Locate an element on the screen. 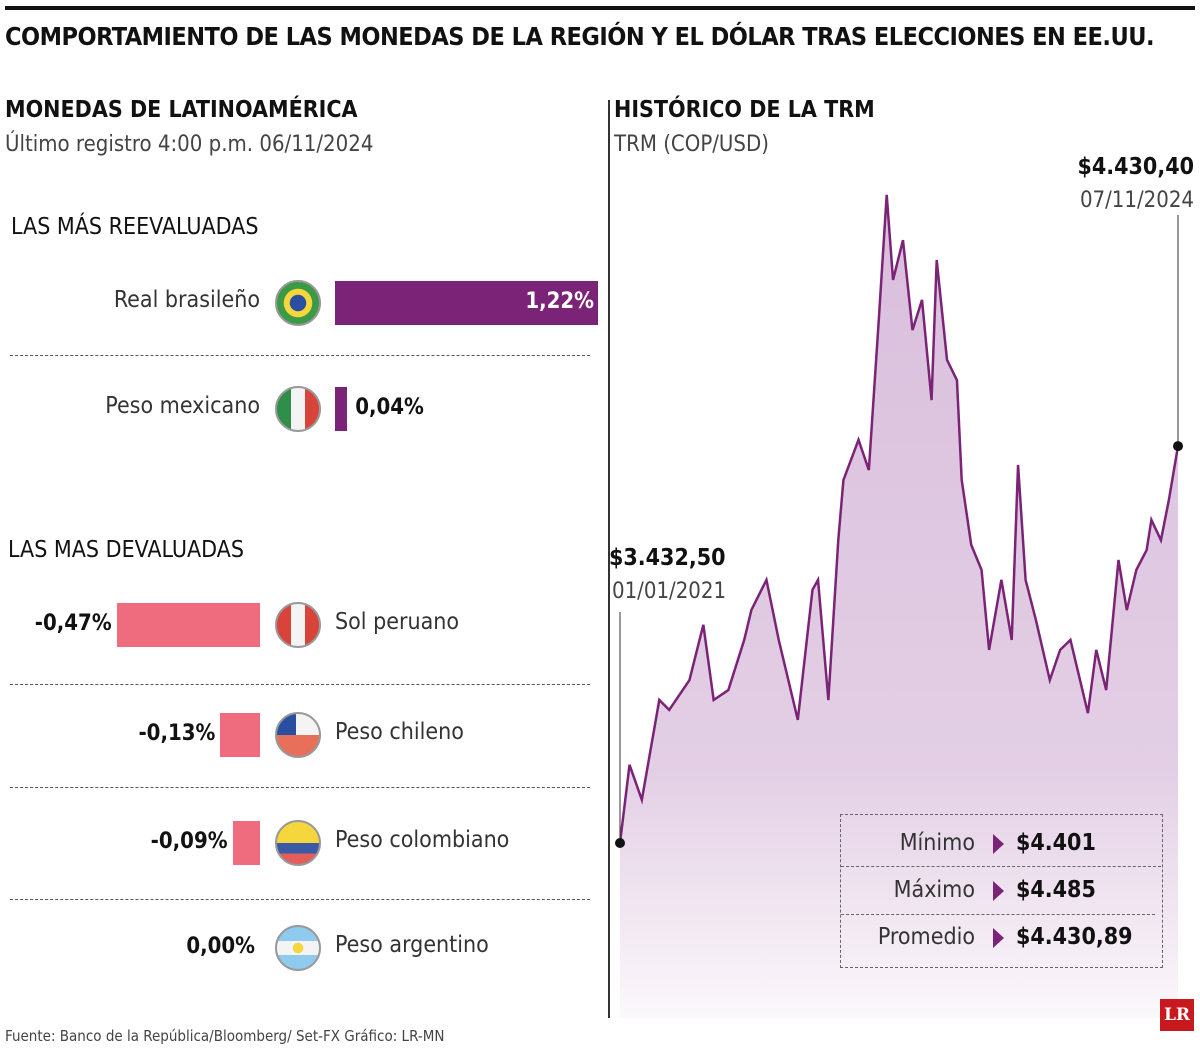 The height and width of the screenshot is (1049, 1200). currency-name: Peso chileno is located at coordinates (399, 732).